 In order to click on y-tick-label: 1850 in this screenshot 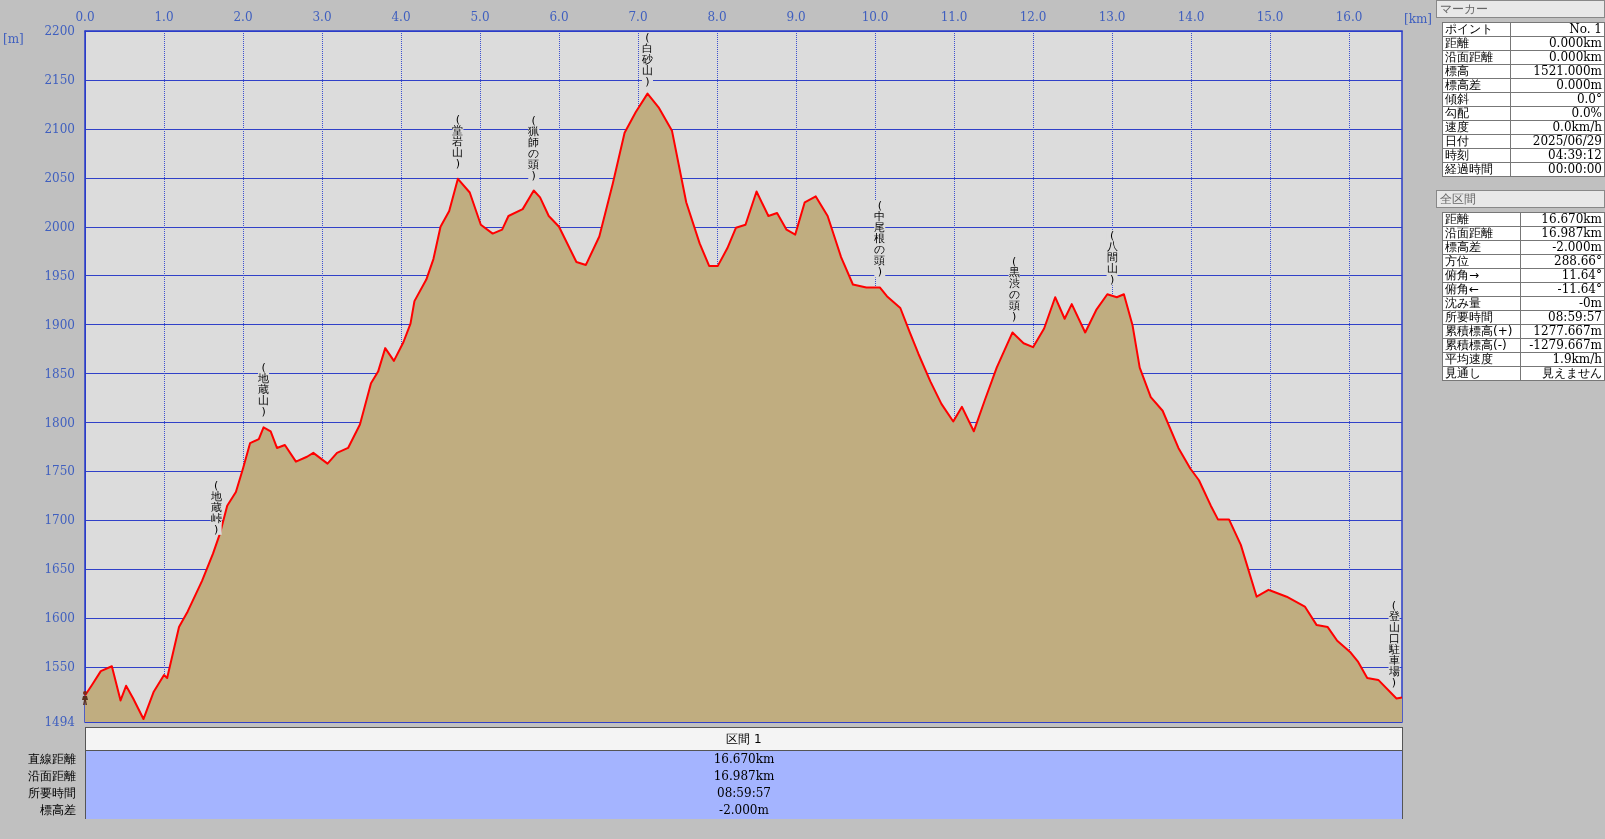, I will do `click(59, 373)`.